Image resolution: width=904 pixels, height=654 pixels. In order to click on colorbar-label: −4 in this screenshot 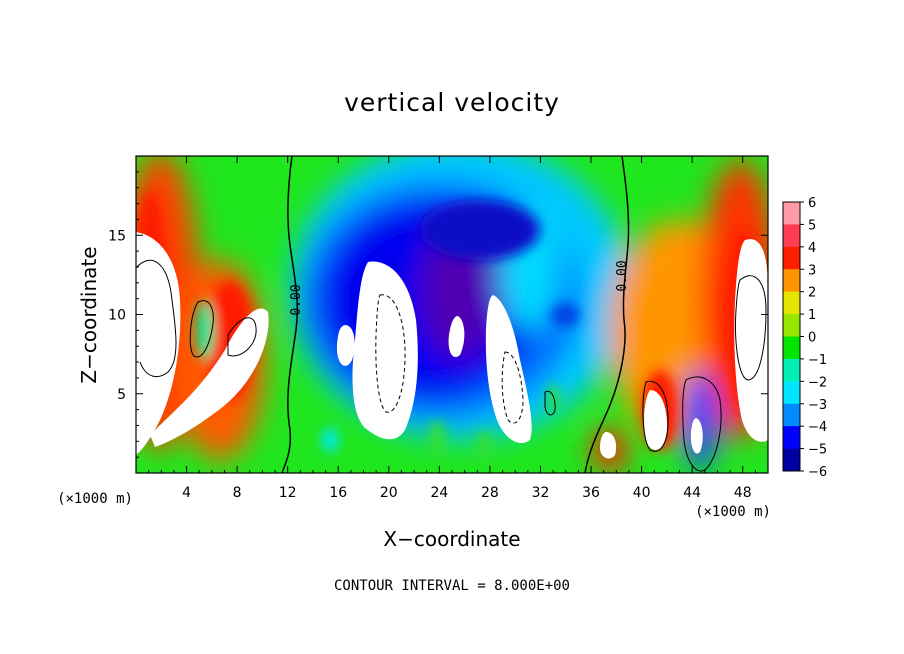, I will do `click(817, 427)`.